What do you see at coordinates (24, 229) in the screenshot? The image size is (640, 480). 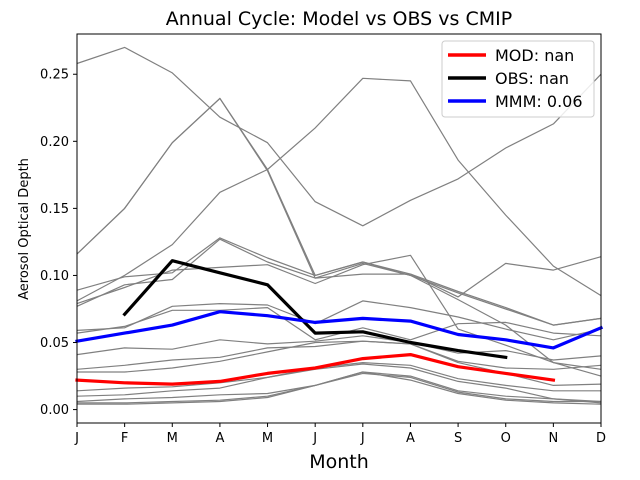 I see `y-axis-label: Aerosol Optical Depth` at bounding box center [24, 229].